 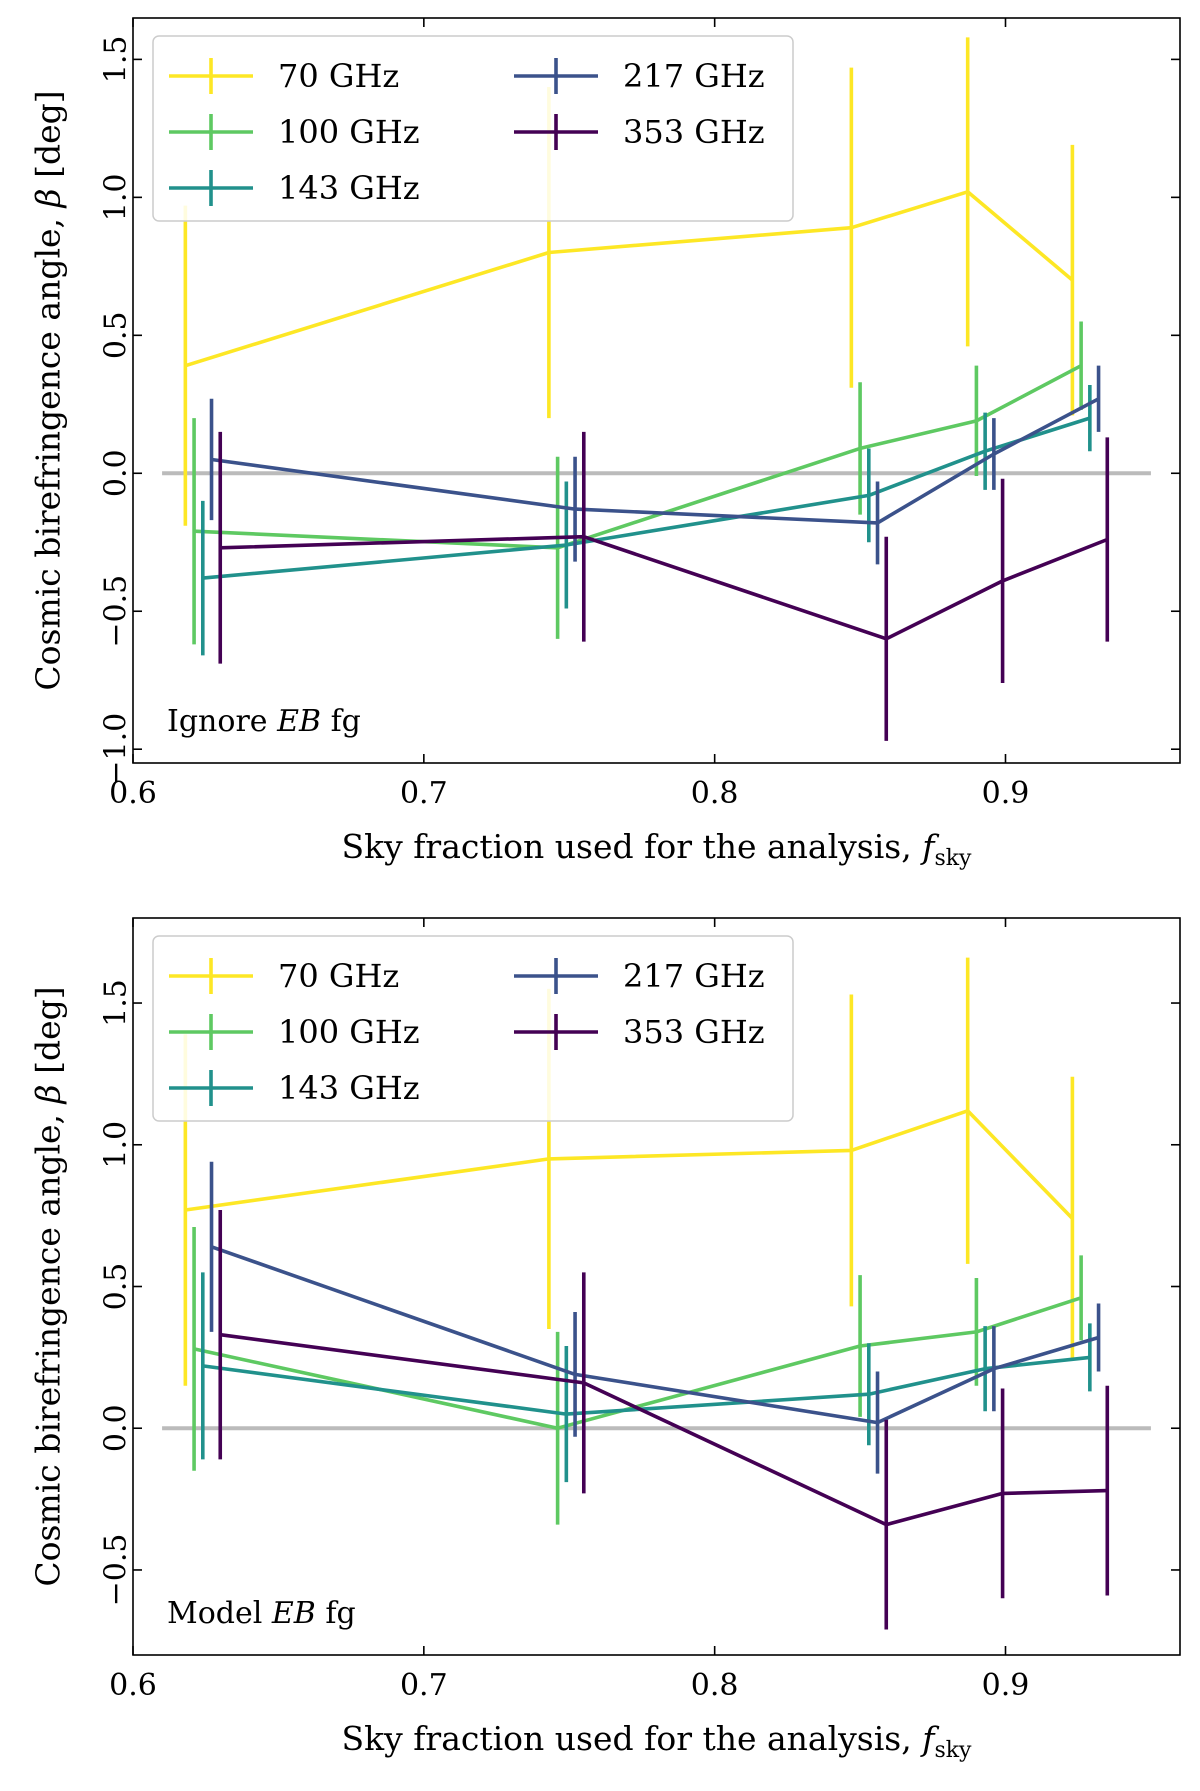 I want to click on series-353-ghz, so click(x=664, y=586).